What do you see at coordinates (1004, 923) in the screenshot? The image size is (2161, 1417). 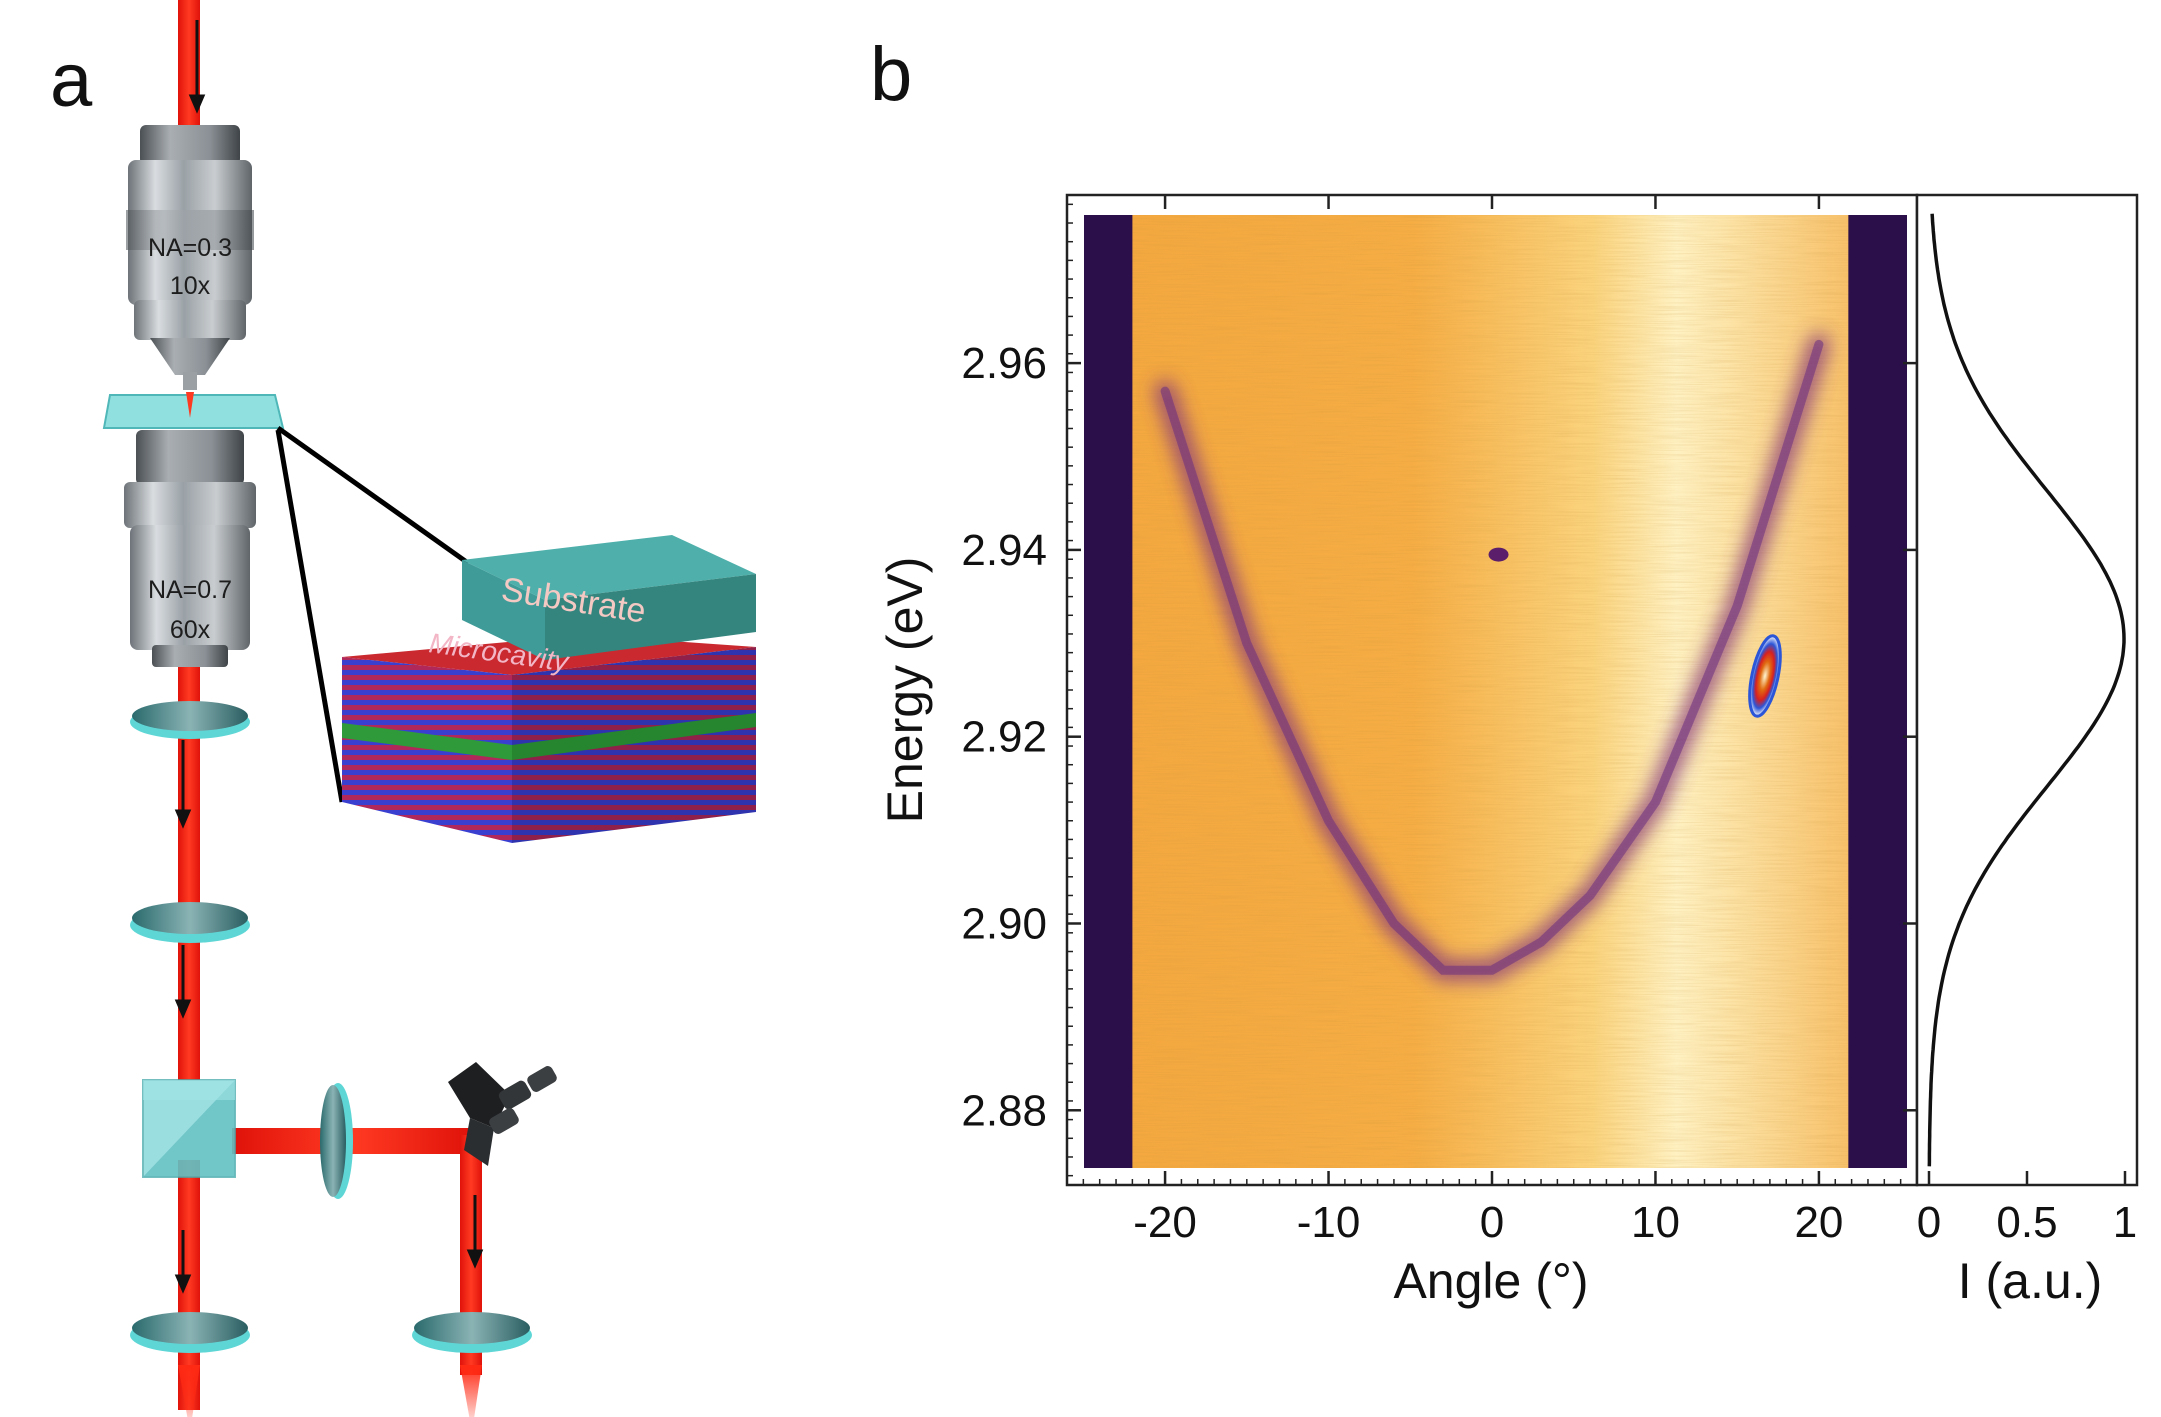 I see `y-tick-label: 2.90` at bounding box center [1004, 923].